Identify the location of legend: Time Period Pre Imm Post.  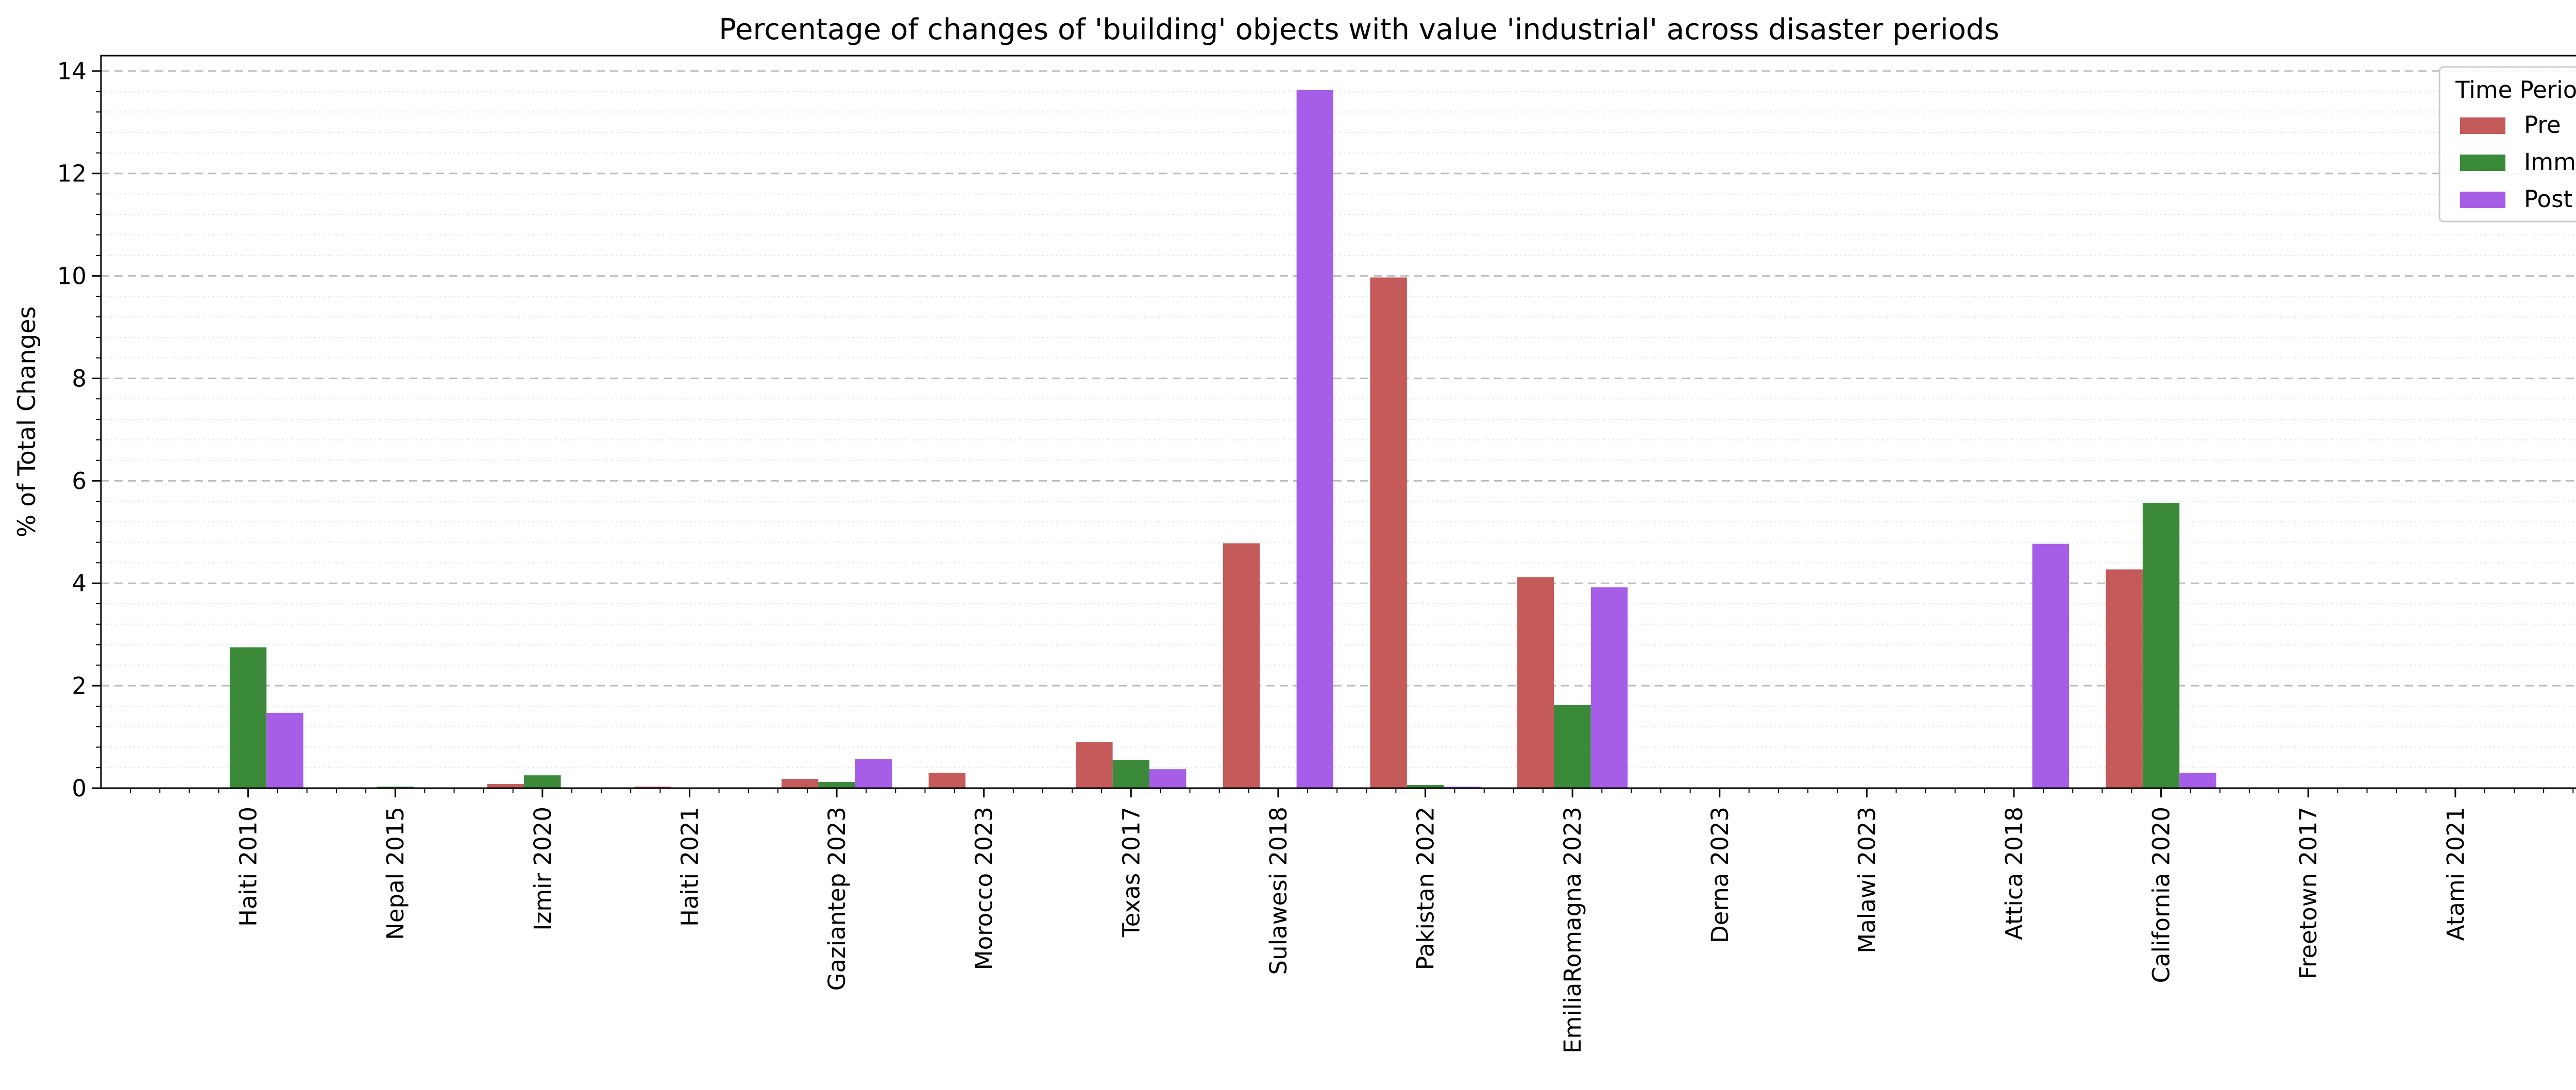
(2507, 144).